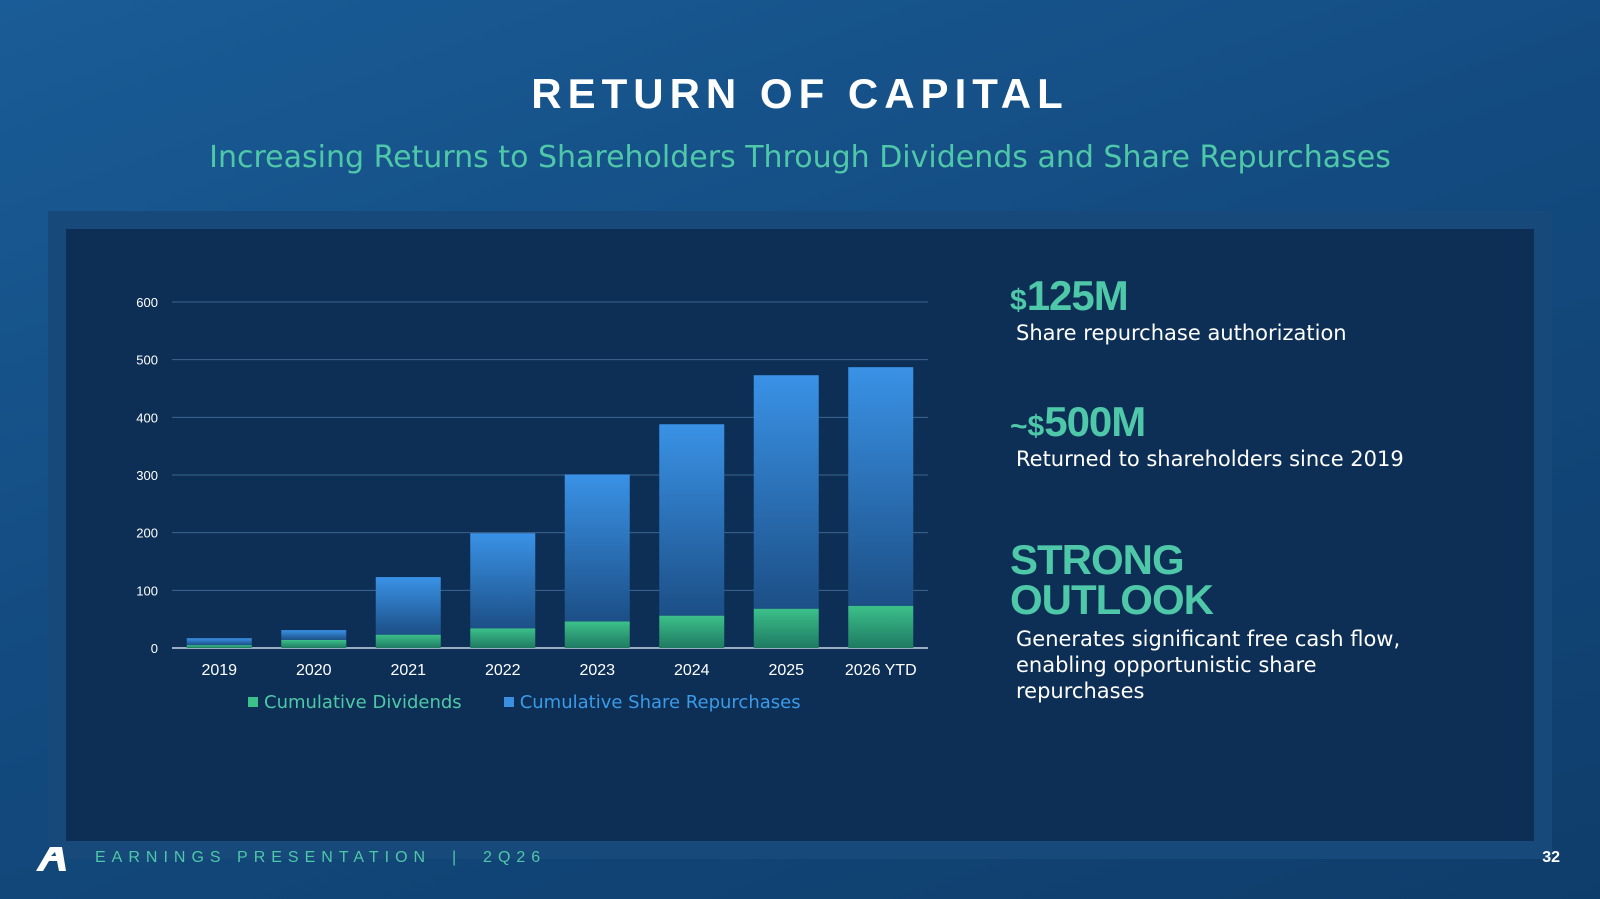  I want to click on outlook-heading-line1: STRONG, so click(1097, 559).